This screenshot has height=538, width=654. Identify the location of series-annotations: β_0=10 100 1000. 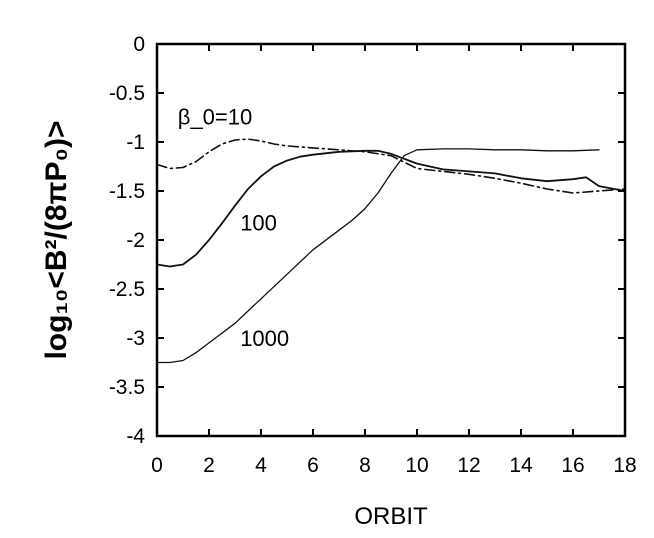
(233, 228).